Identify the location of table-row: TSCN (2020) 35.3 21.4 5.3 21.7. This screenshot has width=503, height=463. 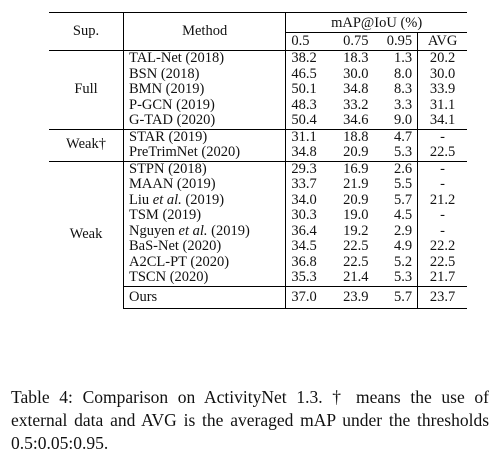
(258, 277).